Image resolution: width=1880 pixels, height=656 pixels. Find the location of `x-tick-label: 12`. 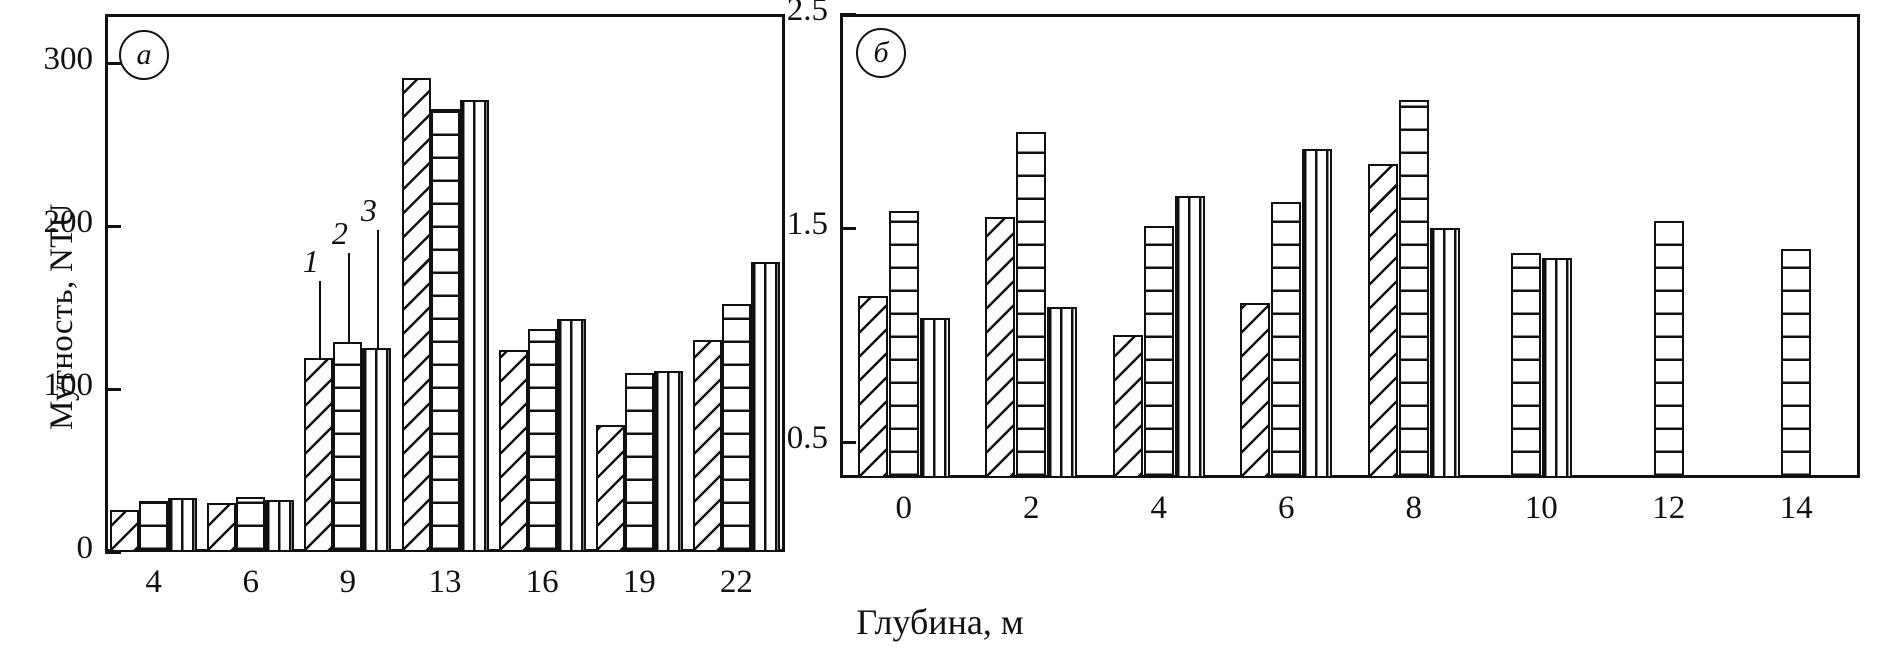

x-tick-label: 12 is located at coordinates (1669, 508).